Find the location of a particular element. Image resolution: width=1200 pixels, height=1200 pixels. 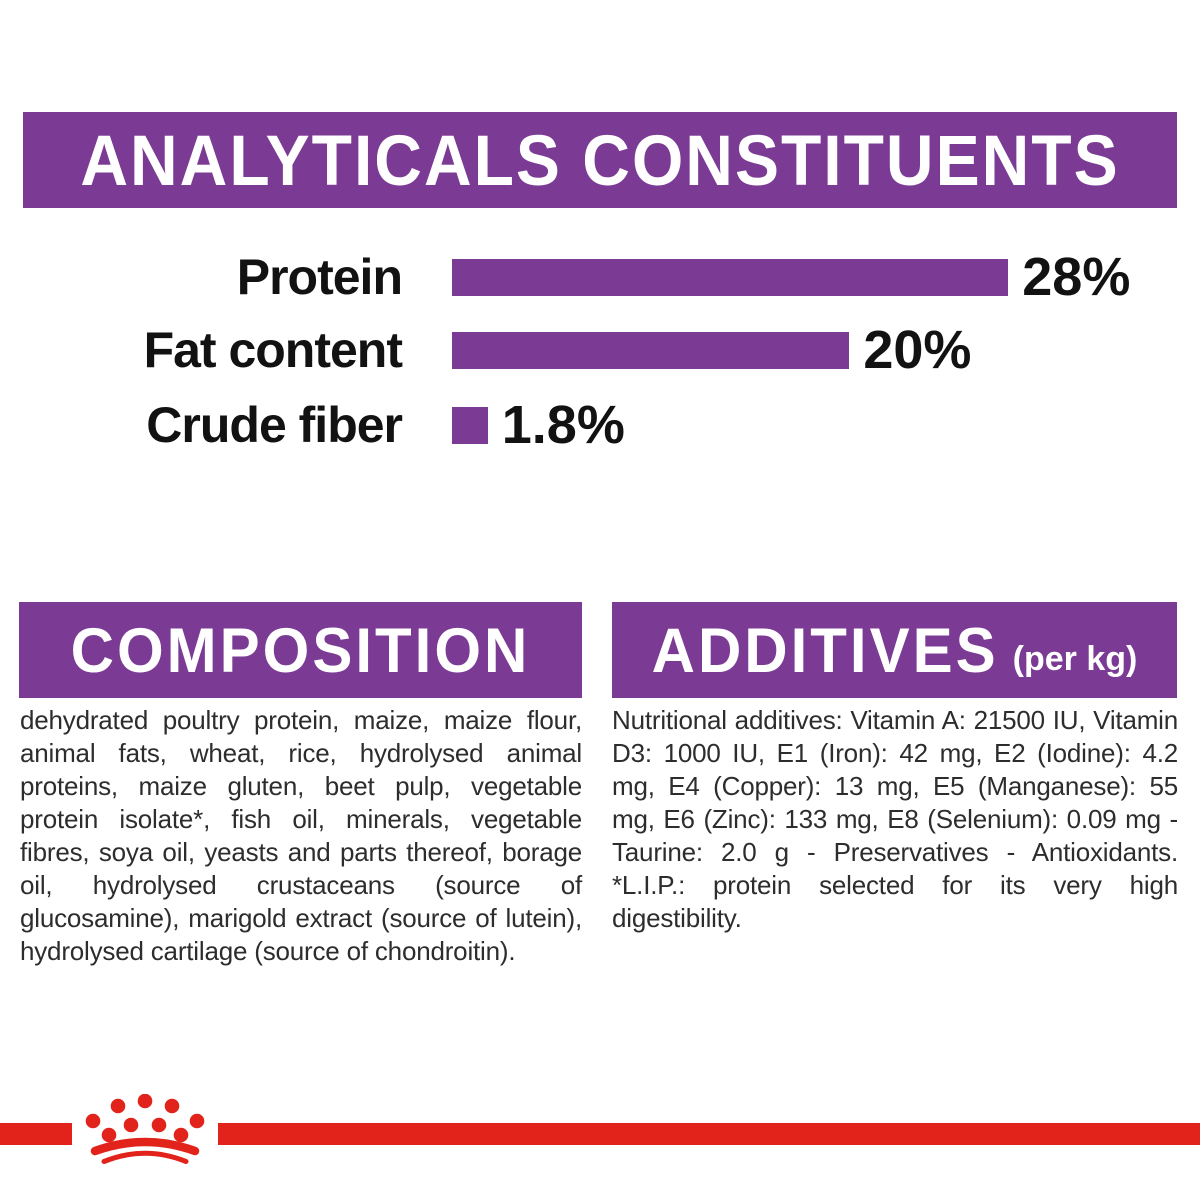

additives-header-band: ADDITIVES (per kg) is located at coordinates (894, 650).